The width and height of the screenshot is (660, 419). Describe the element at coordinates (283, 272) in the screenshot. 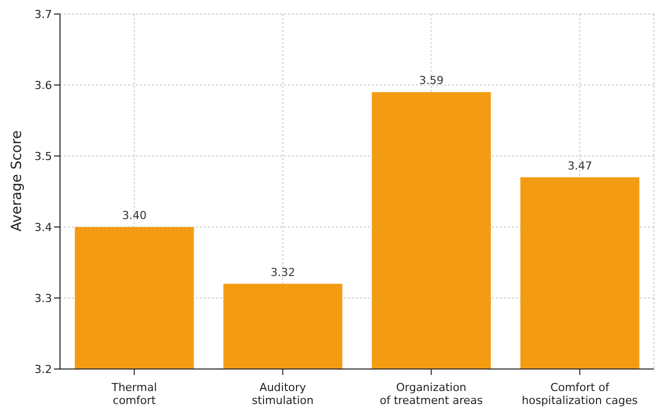

I see `data-label: 3.32` at that location.